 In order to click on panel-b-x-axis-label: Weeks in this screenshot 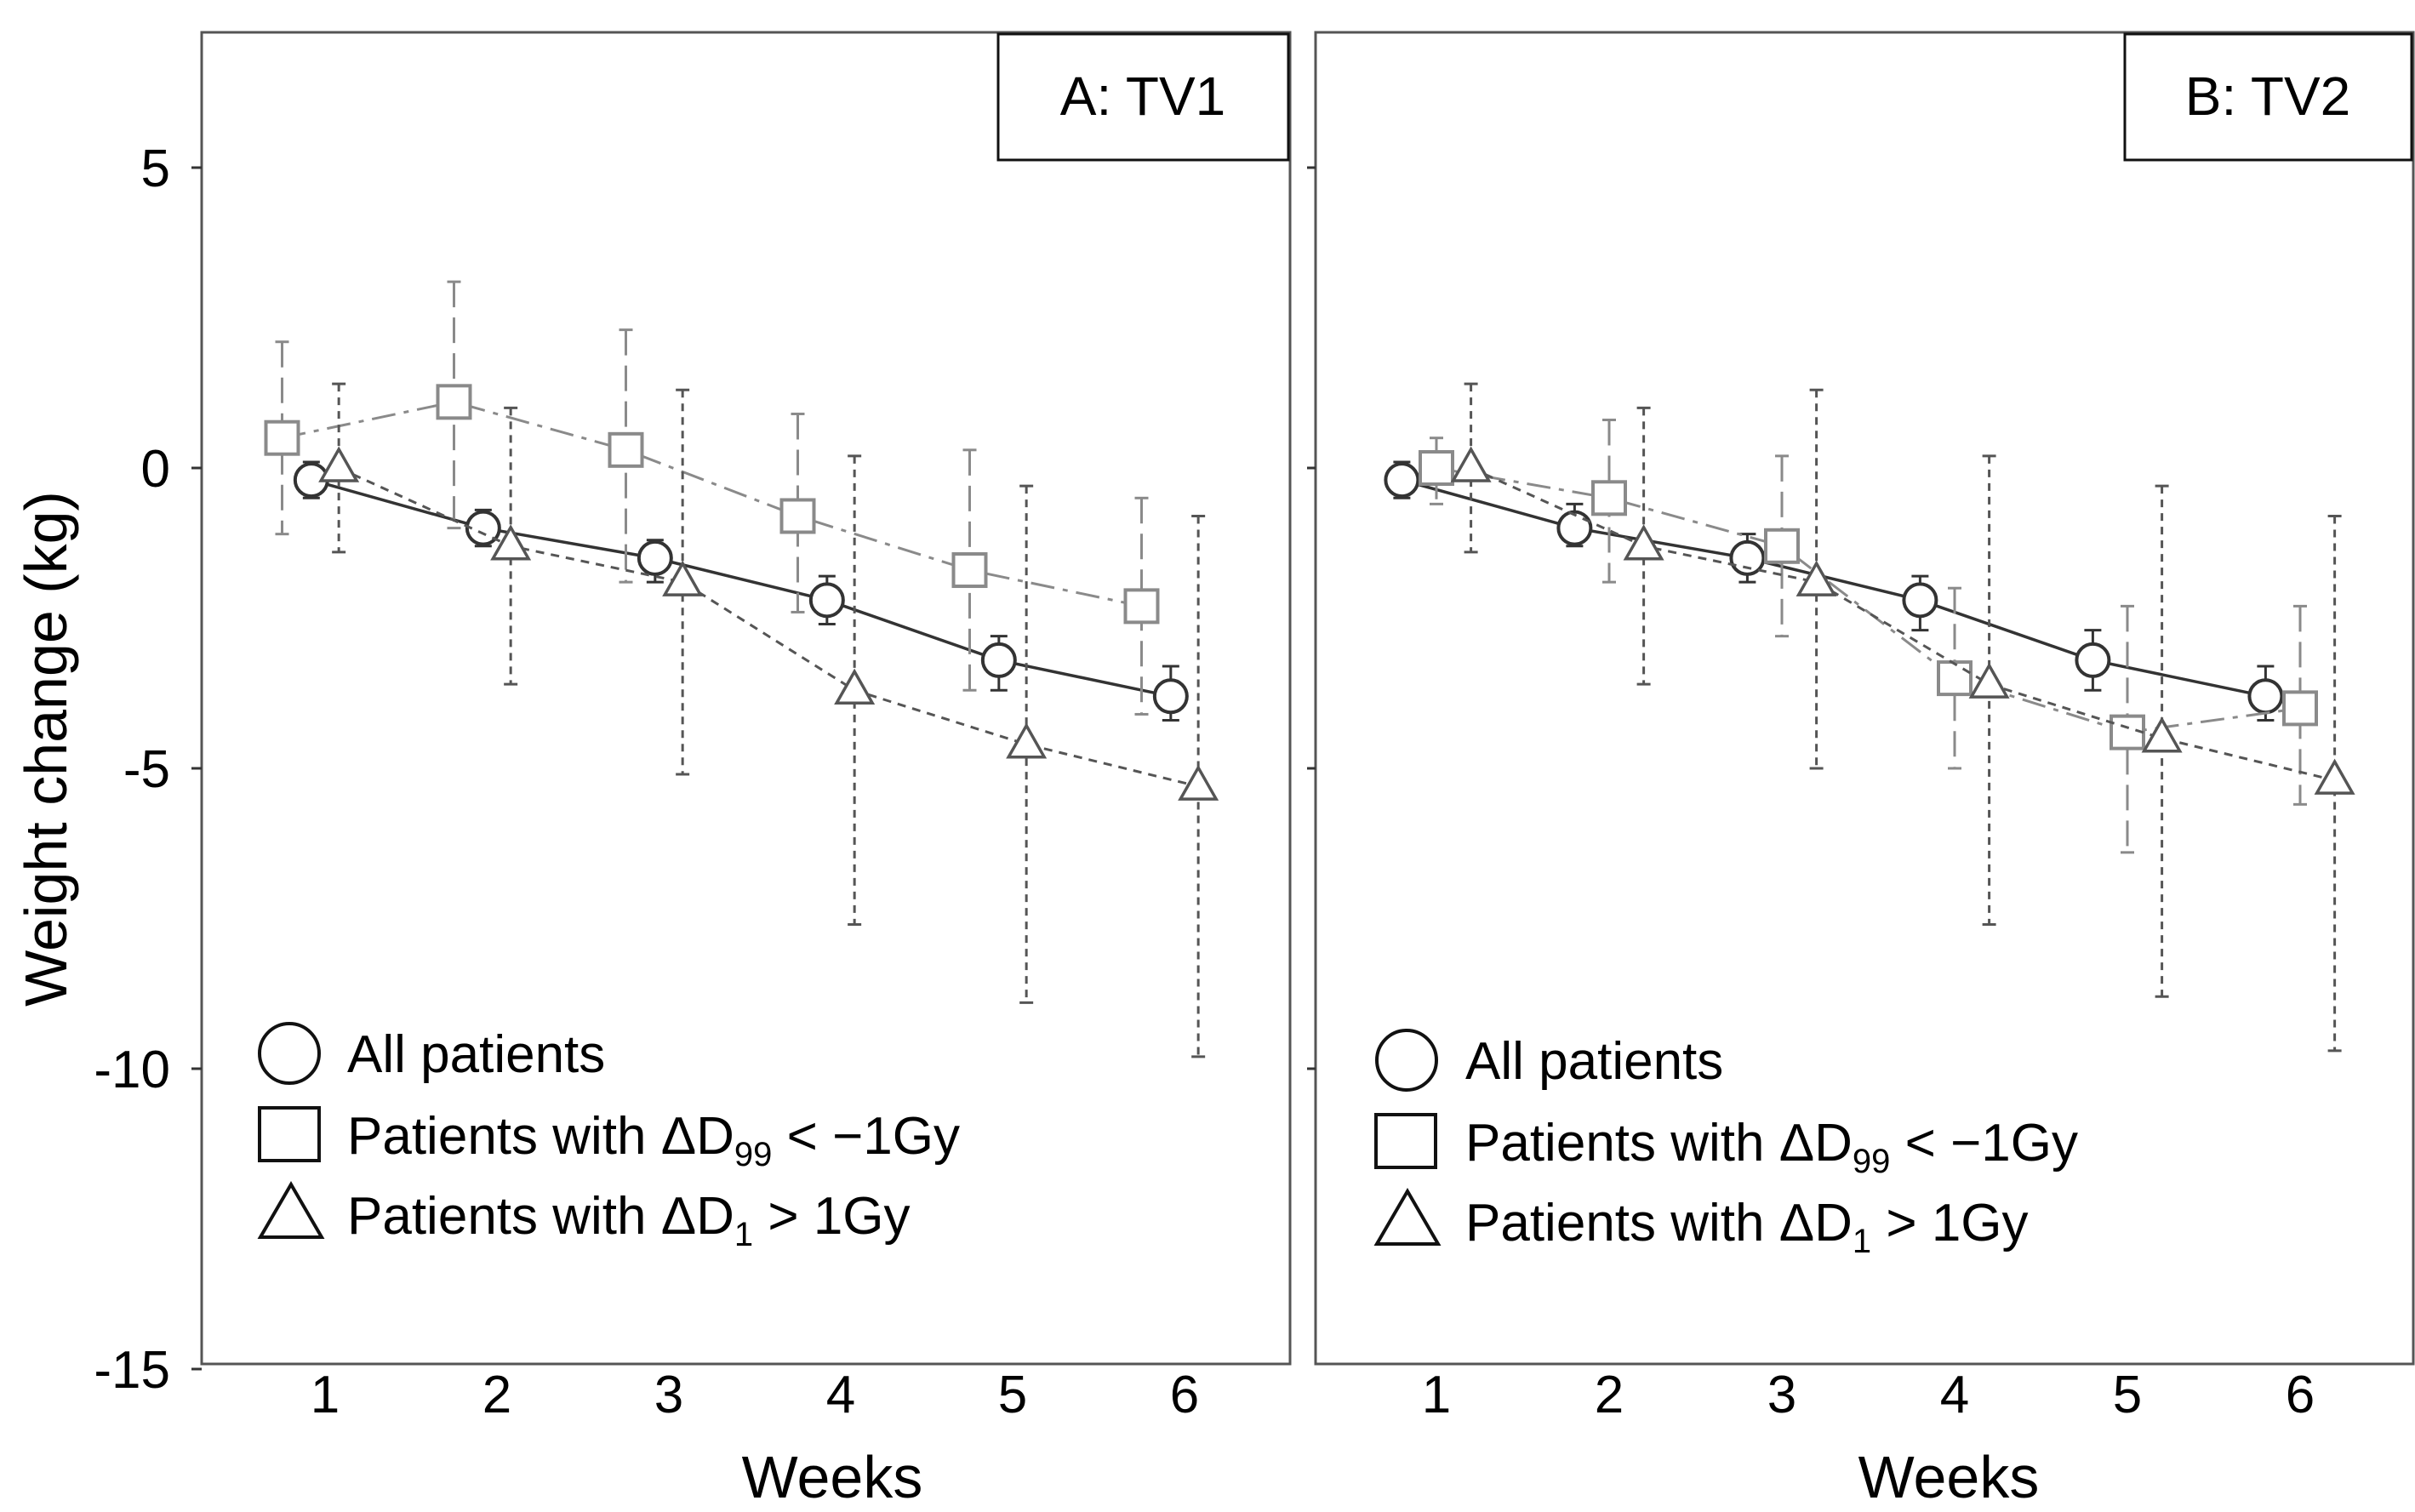, I will do `click(1949, 1477)`.